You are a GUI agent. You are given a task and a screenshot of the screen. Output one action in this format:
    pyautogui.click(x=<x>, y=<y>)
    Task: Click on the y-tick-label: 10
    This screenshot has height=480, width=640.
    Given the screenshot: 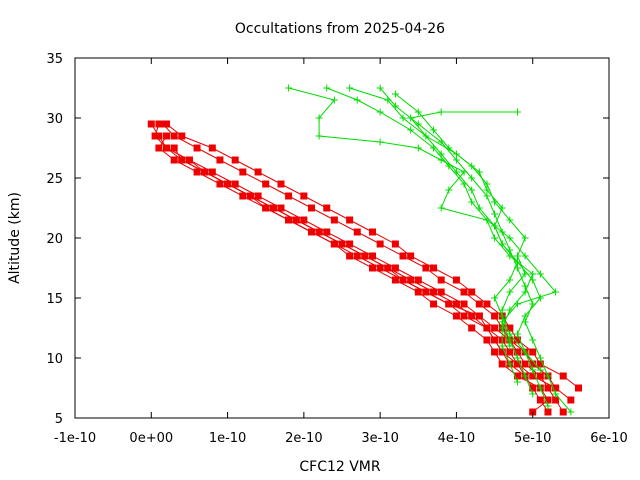 What is the action you would take?
    pyautogui.click(x=54, y=359)
    